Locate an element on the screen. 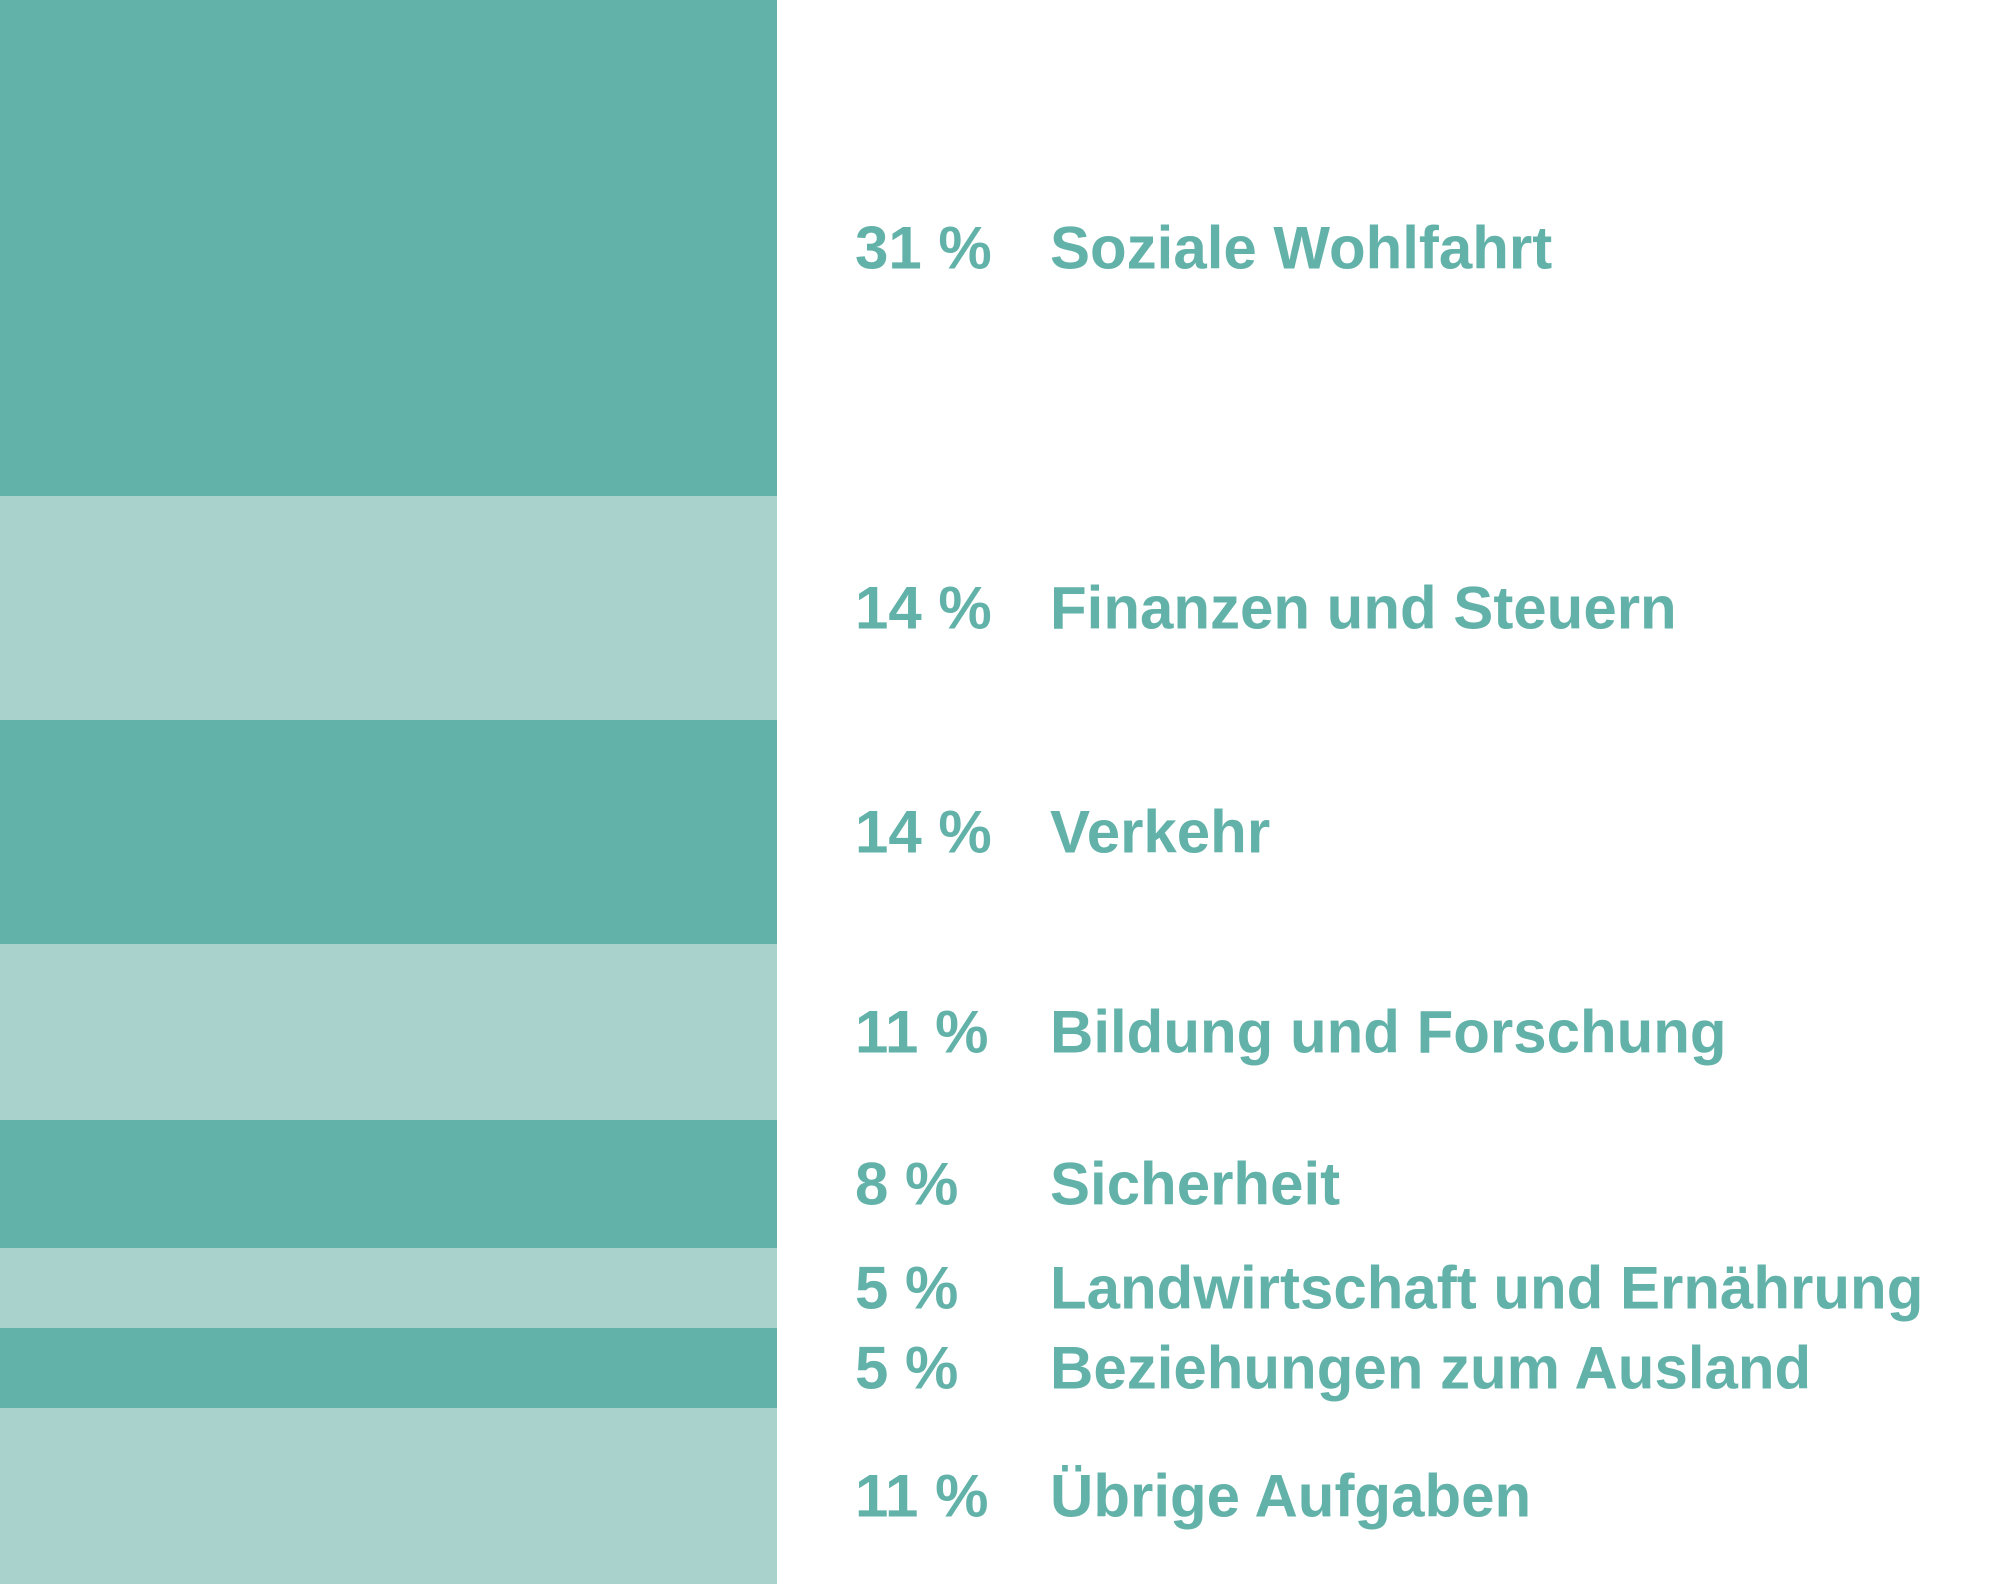 Image resolution: width=2004 pixels, height=1584 pixels. segment-category-label: Finanzen und Steuern is located at coordinates (1363, 608).